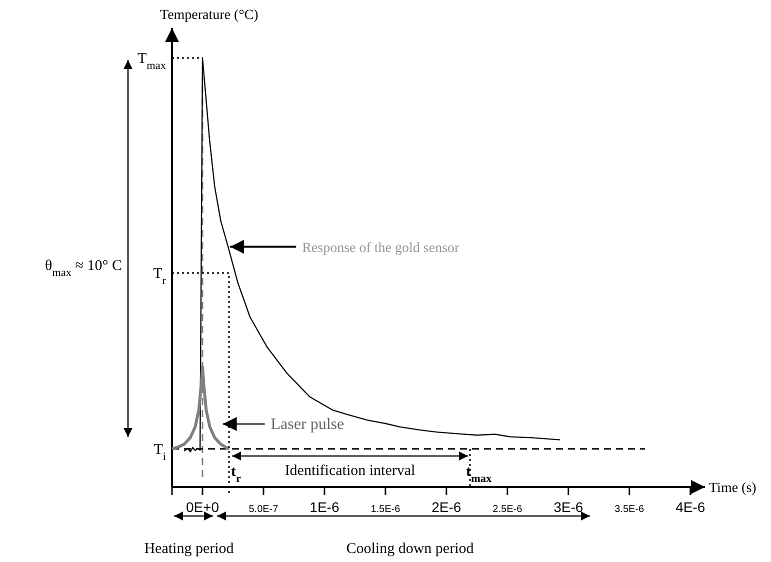 The height and width of the screenshot is (562, 771). I want to click on text: Cooling down period, so click(410, 549).